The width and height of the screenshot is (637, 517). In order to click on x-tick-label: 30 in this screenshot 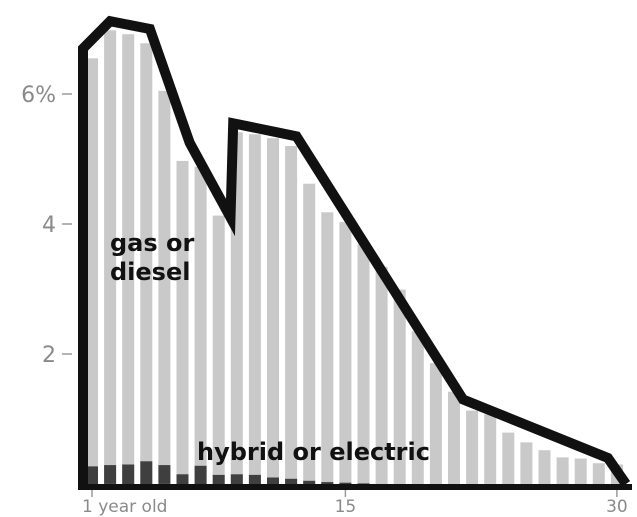, I will do `click(617, 507)`.